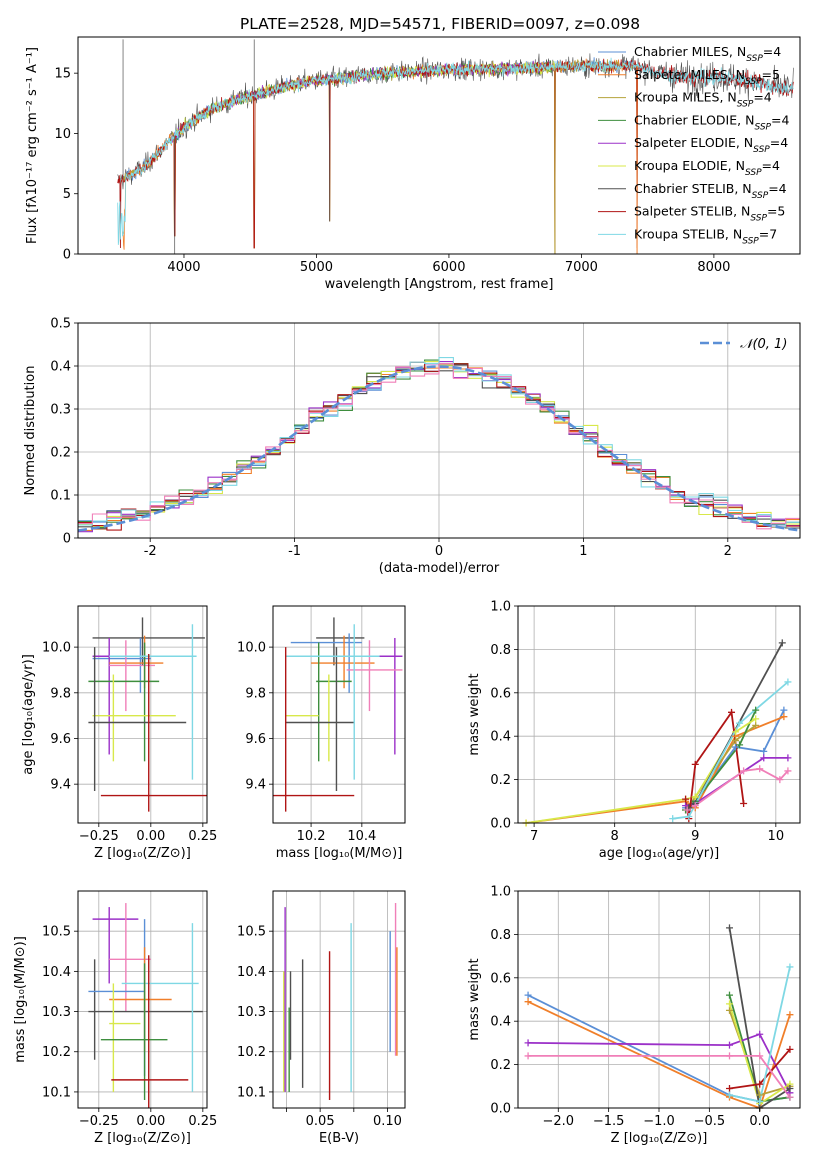  I want to click on x-axis-label: age [log₁₀(age/yr)], so click(659, 853).